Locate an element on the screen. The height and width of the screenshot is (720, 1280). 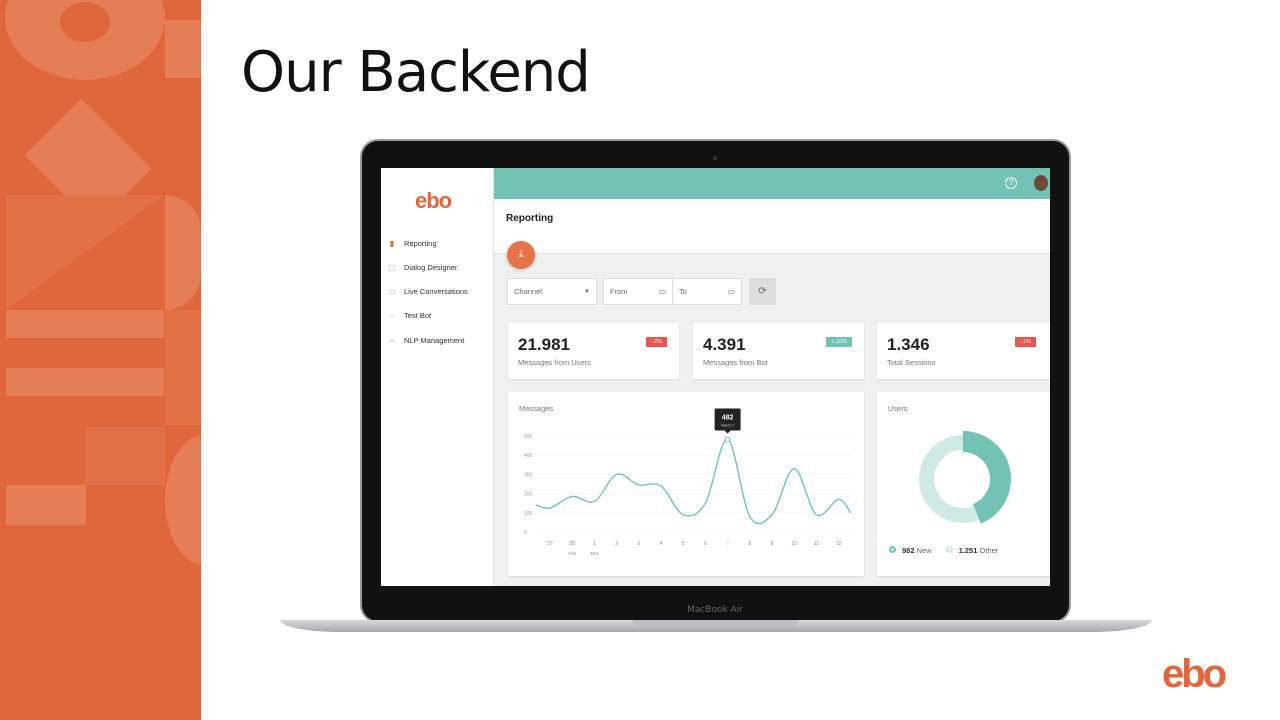
sidebar-item-dialog-designer: ▢ Dialog Designer is located at coordinates (422, 267).